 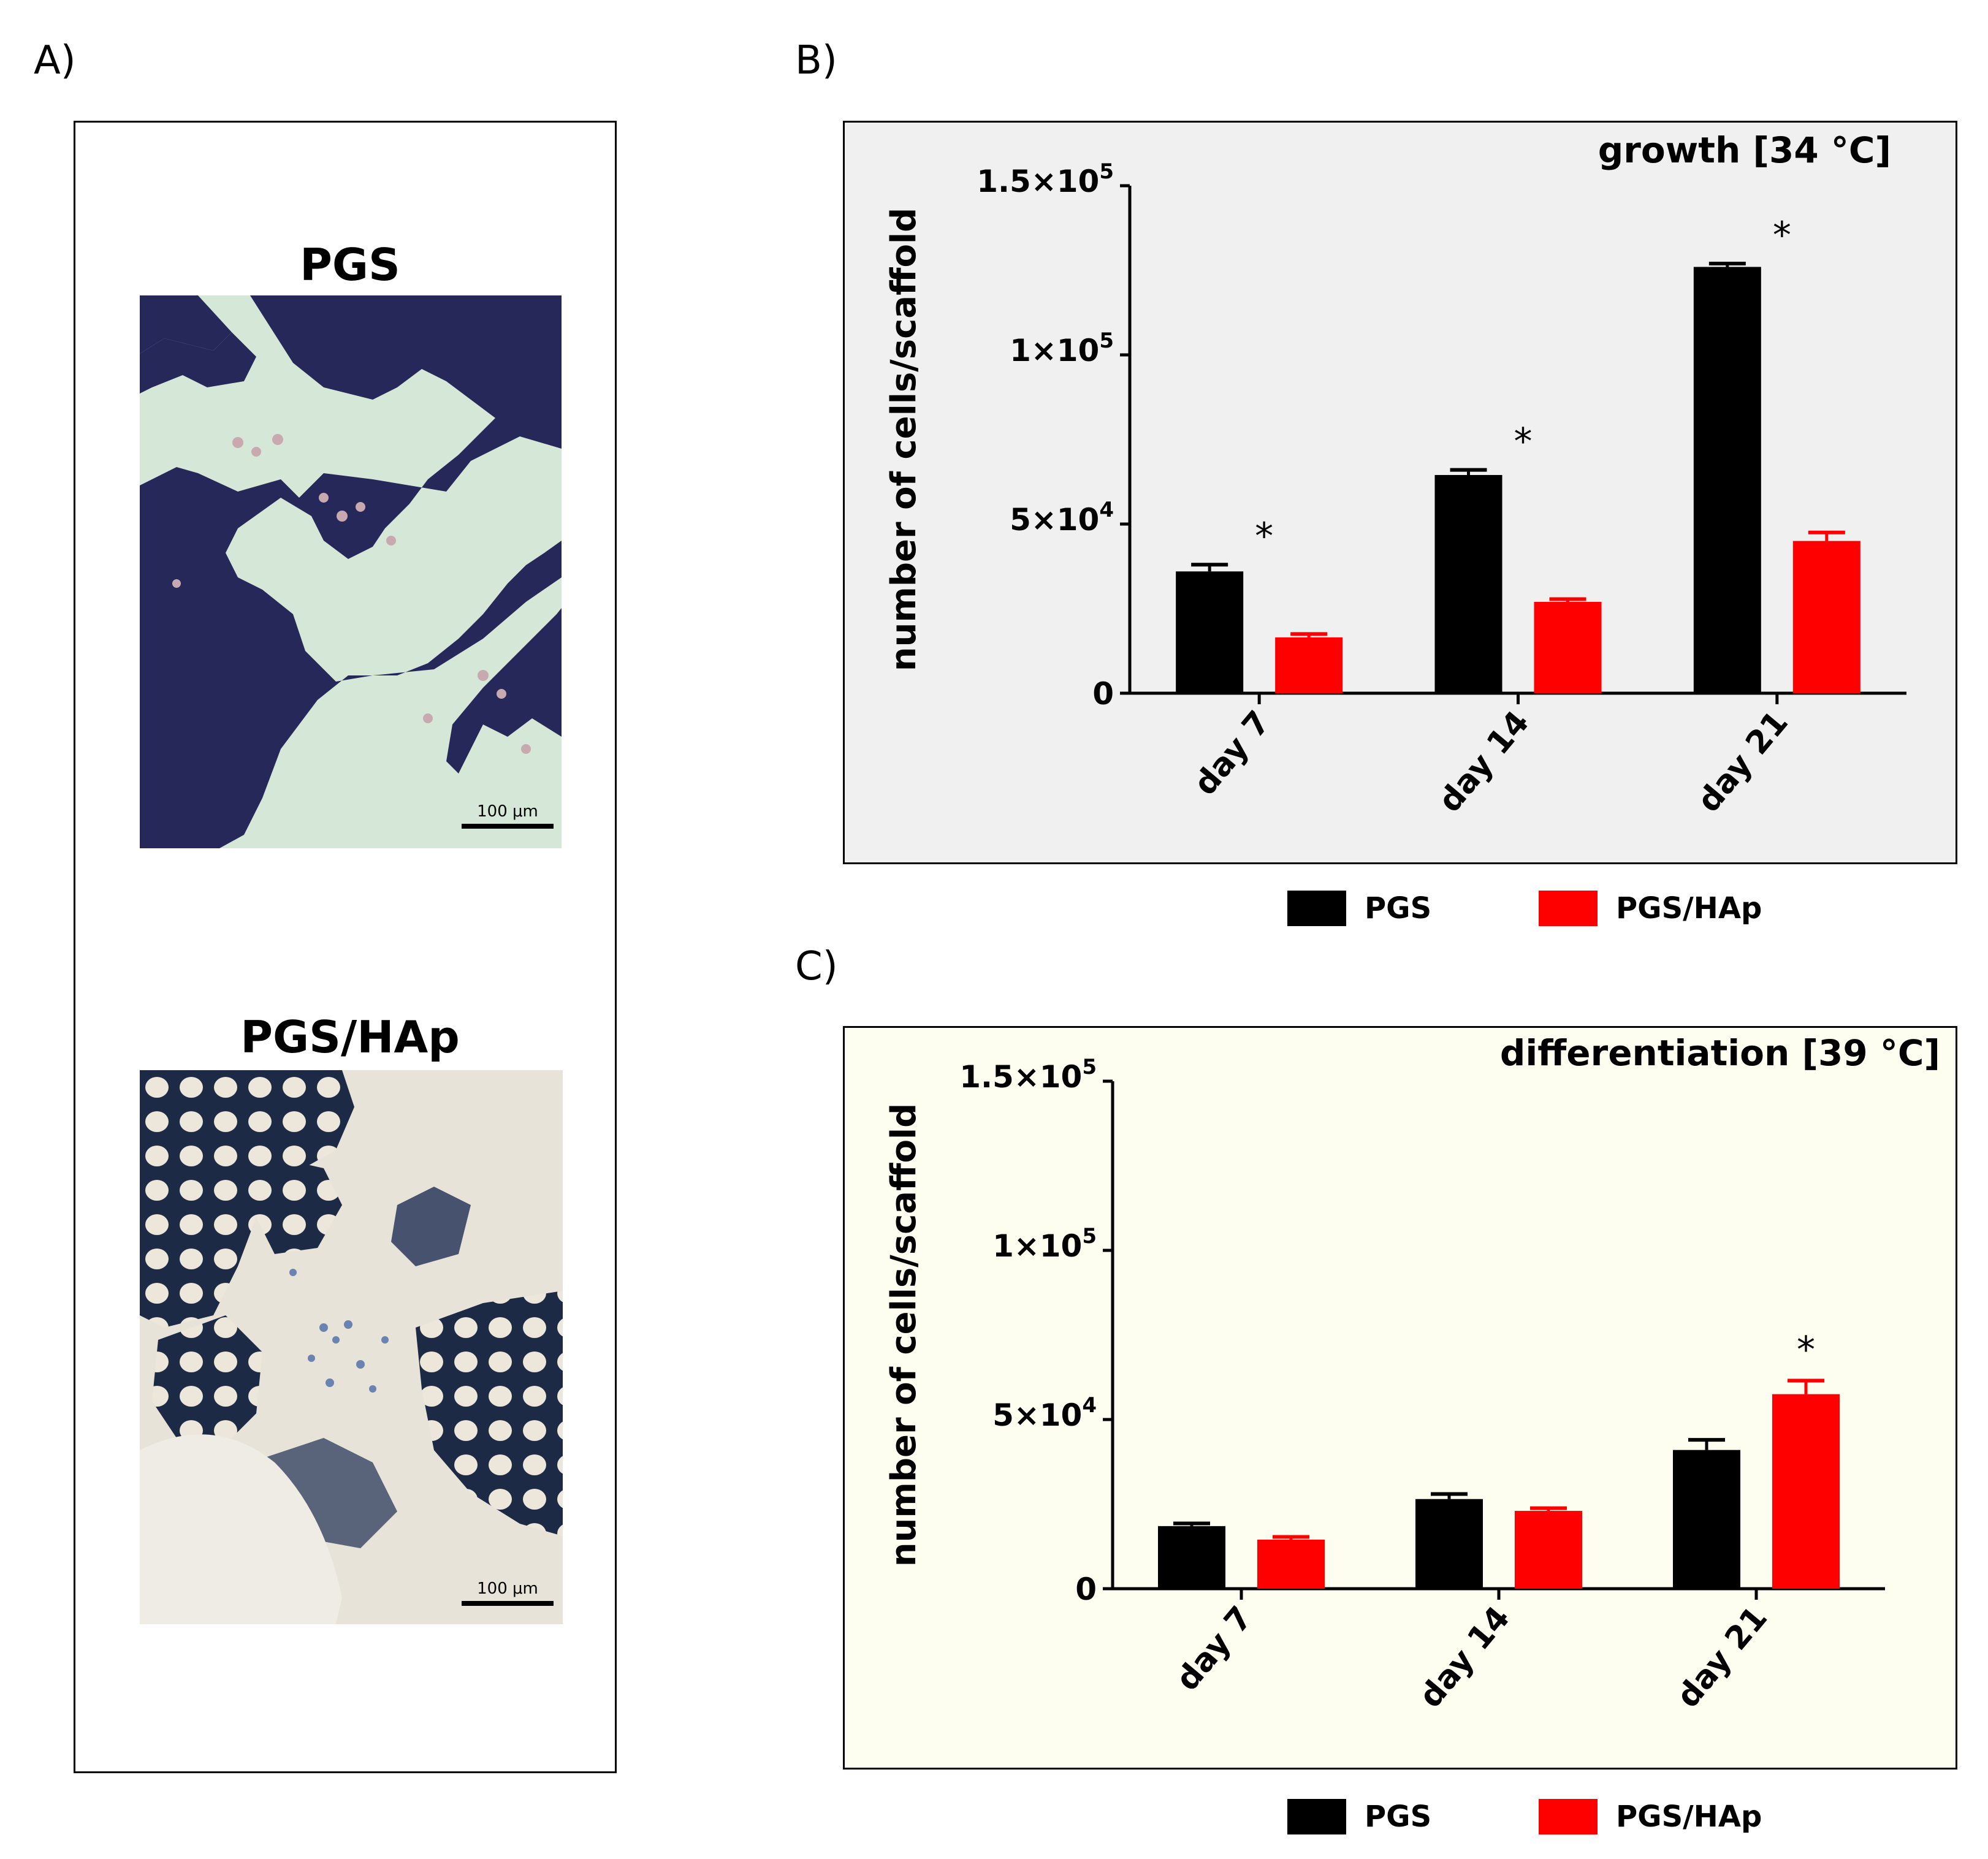 I want to click on pgs-hap-micrograph: 100 μm, so click(x=351, y=1347).